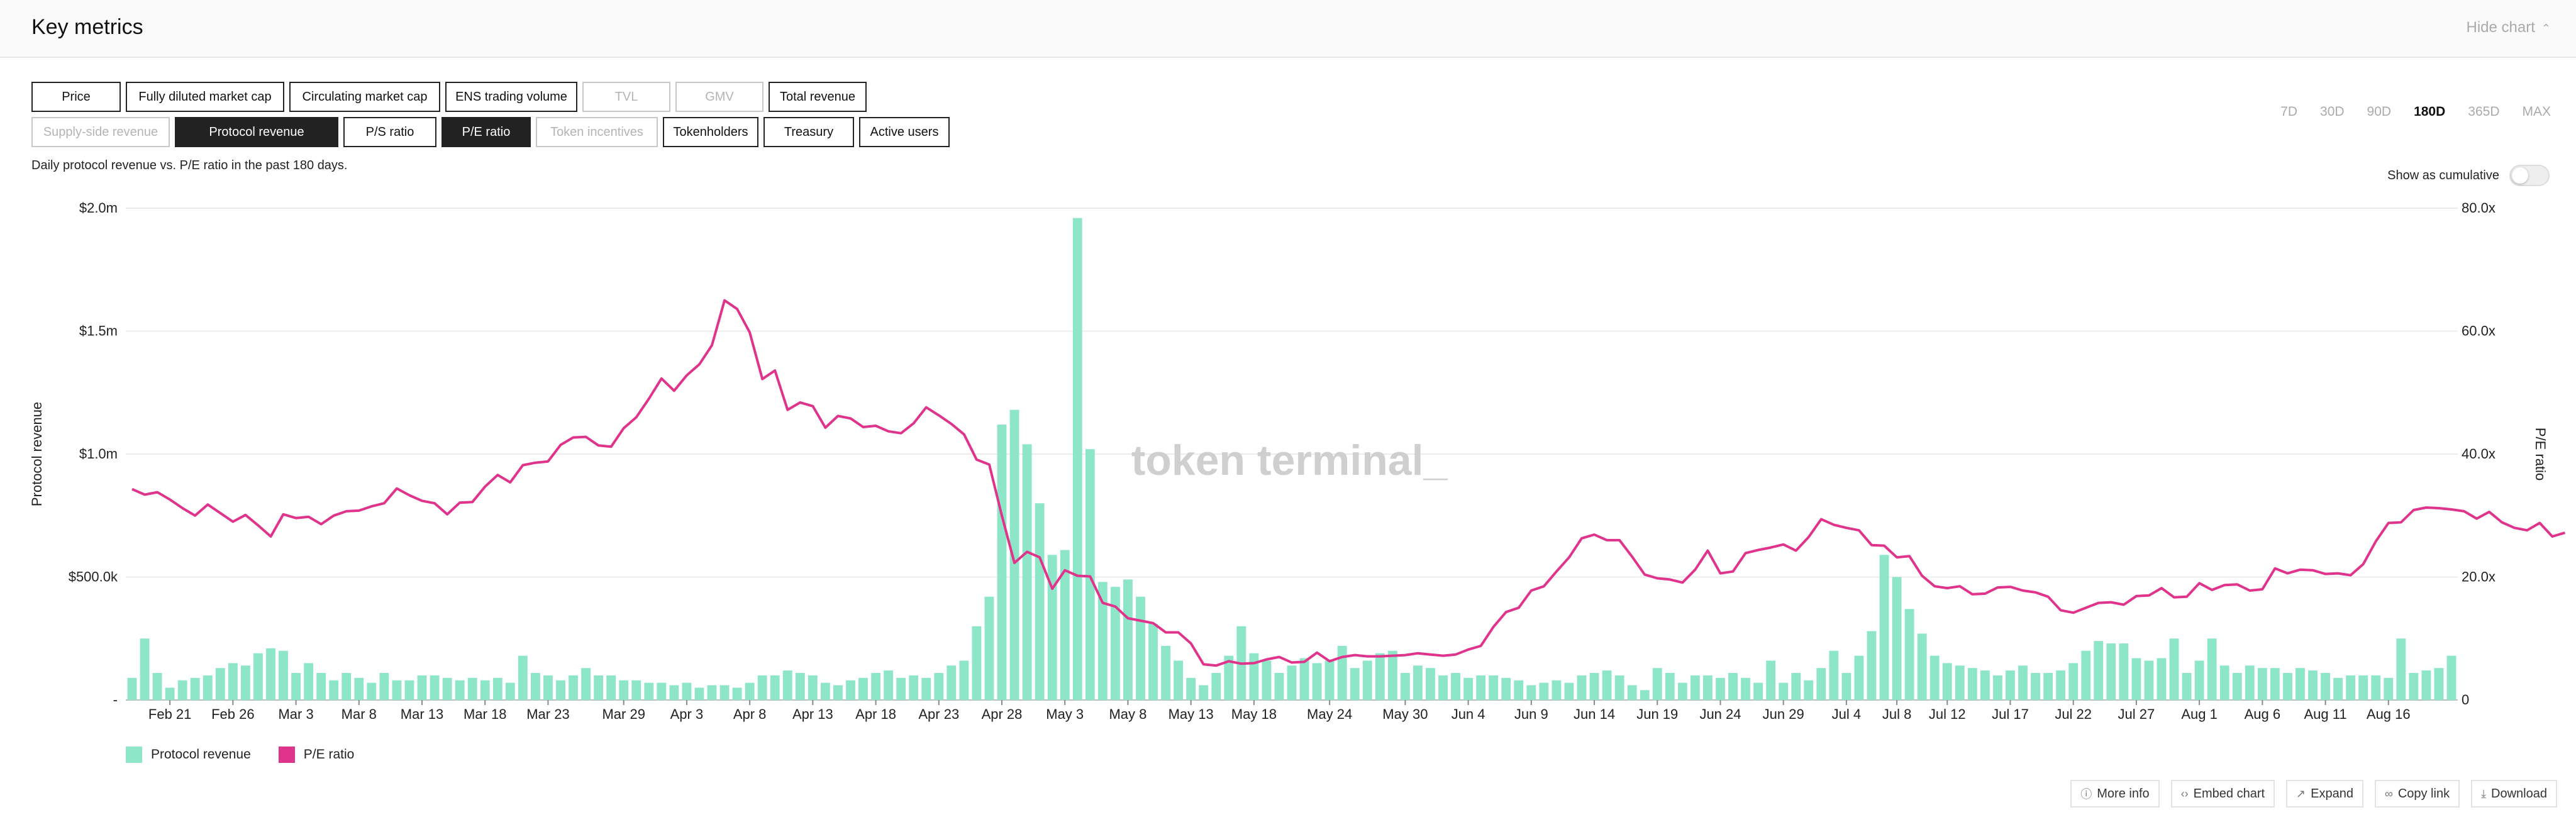  I want to click on range-180d: 180D, so click(2430, 111).